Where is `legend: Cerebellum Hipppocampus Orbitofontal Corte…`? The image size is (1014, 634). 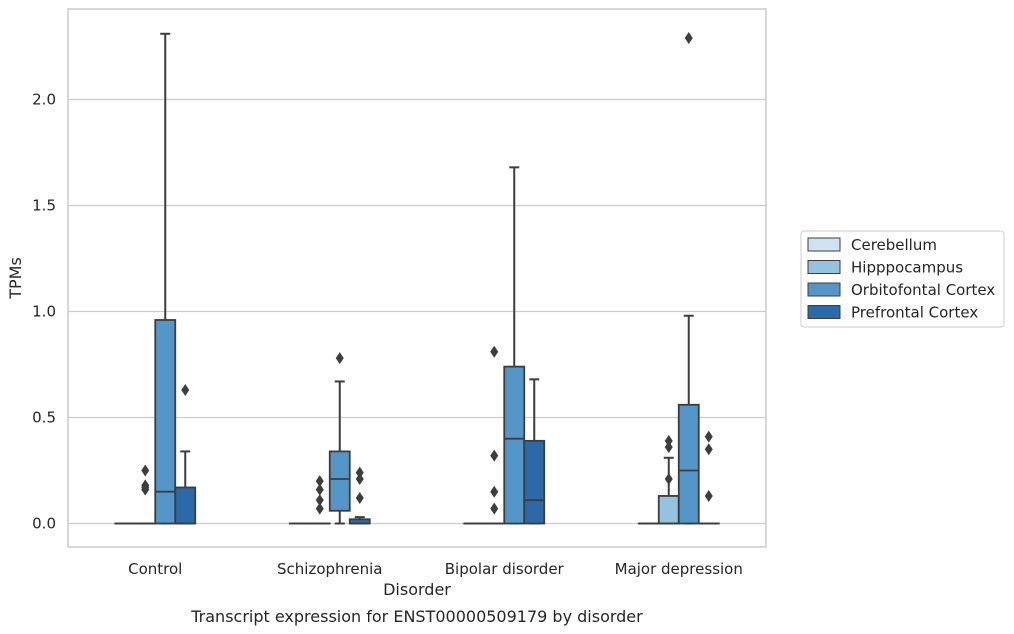
legend: Cerebellum Hipppocampus Orbitofontal Corte… is located at coordinates (902, 279).